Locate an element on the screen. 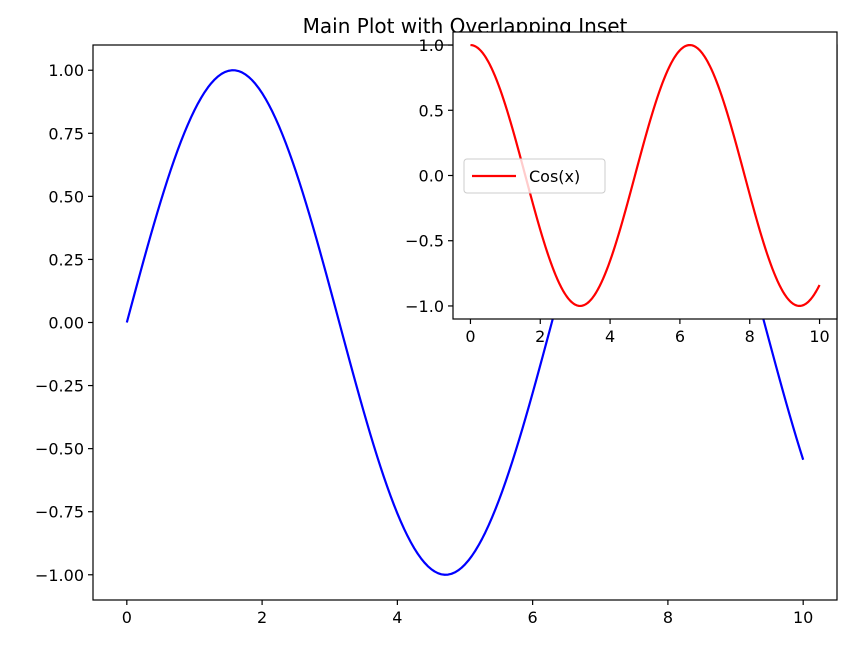 The height and width of the screenshot is (650, 852). inset-x-tick-label: 4 is located at coordinates (610, 336).